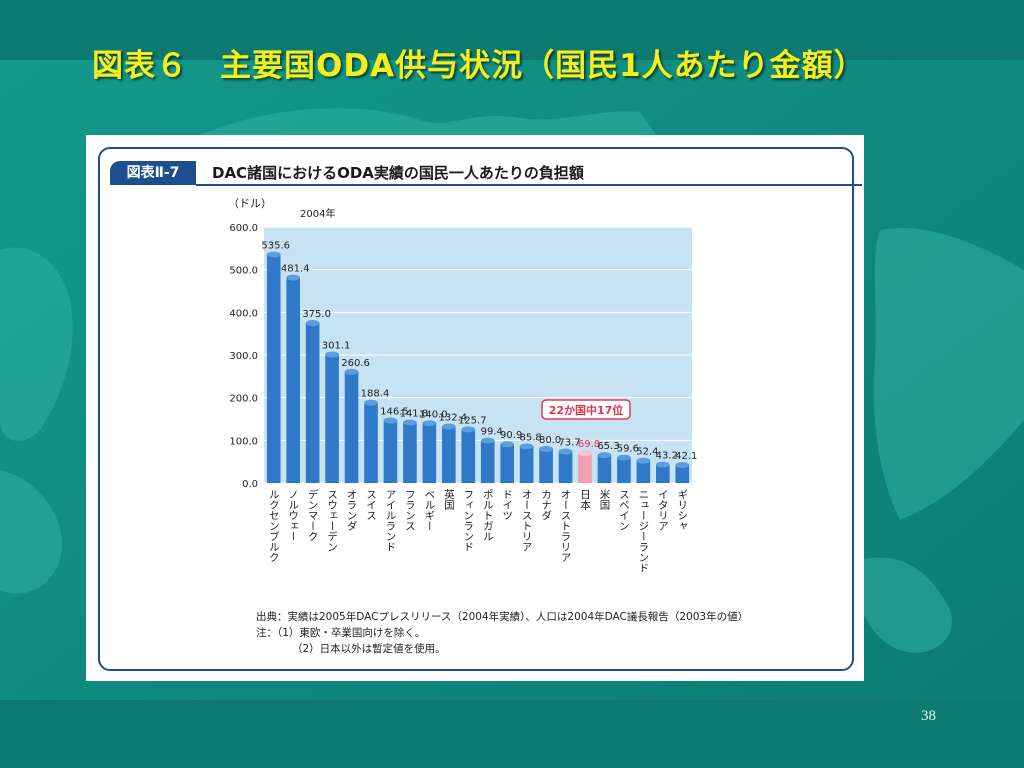  I want to click on category-label: オーストラリア, so click(566, 526).